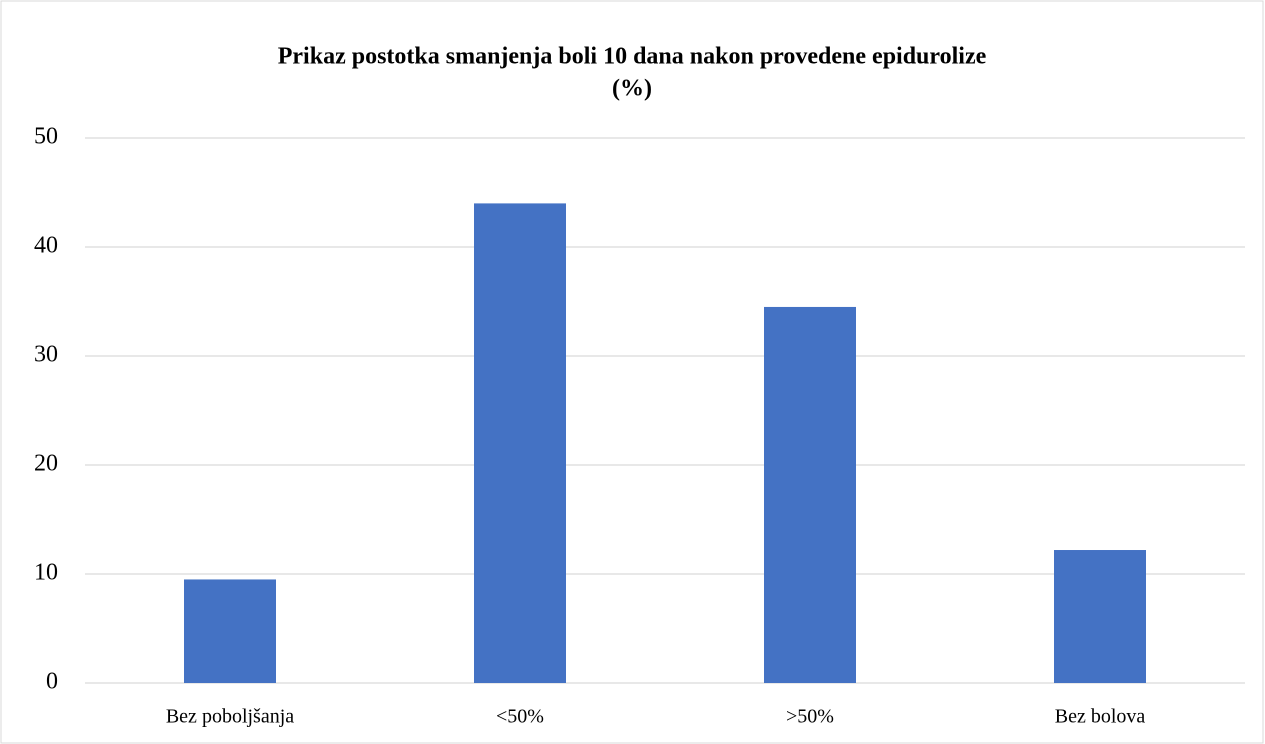  Describe the element at coordinates (52, 682) in the screenshot. I see `y-tick-label: 0` at that location.